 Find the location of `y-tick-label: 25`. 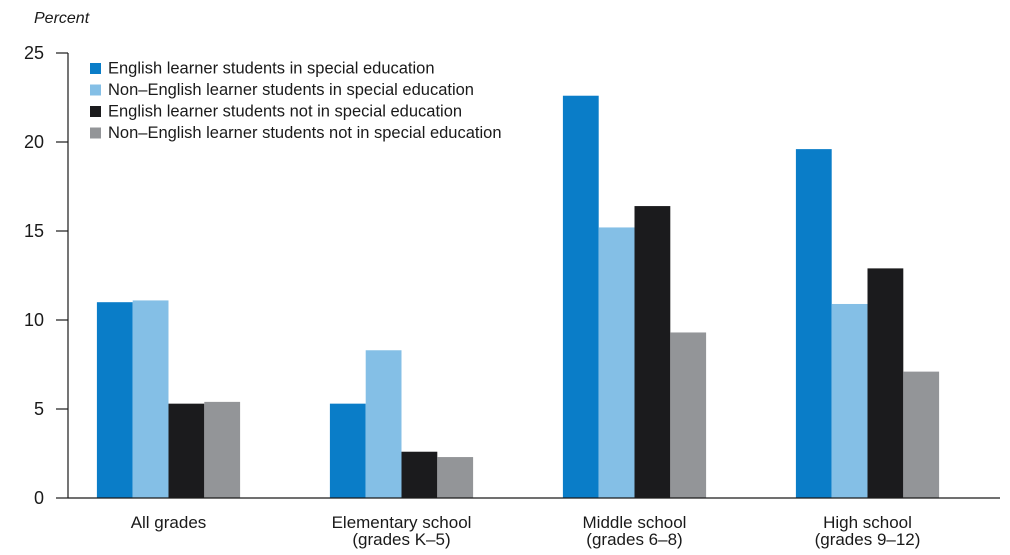

y-tick-label: 25 is located at coordinates (34, 53).